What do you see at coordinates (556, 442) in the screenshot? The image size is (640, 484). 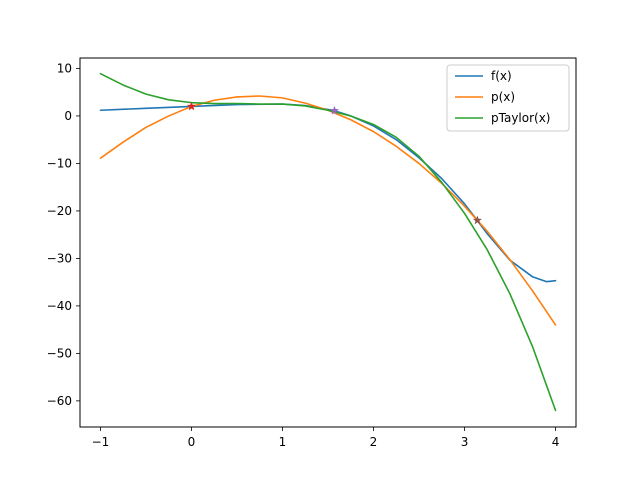 I see `x-tick-label-5: 4` at bounding box center [556, 442].